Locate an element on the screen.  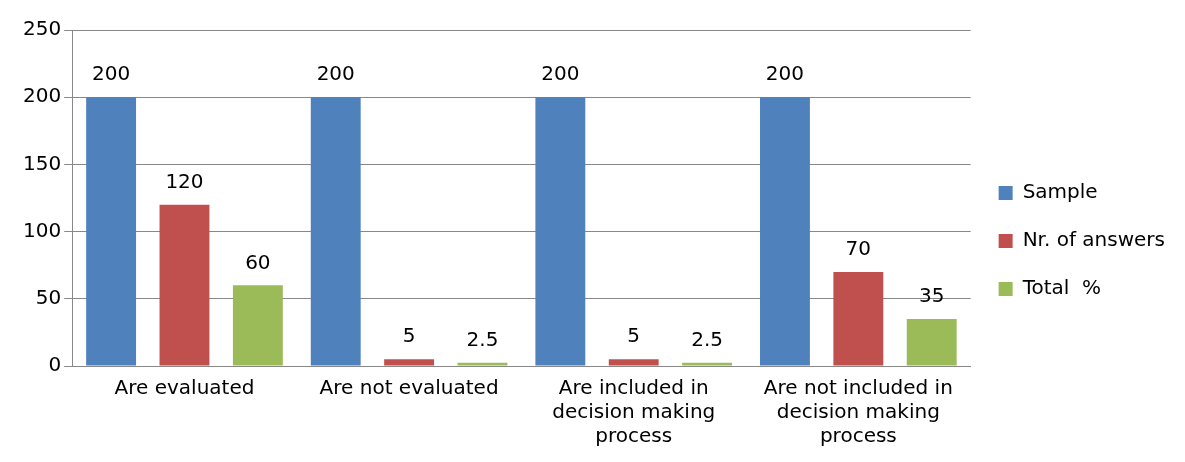
y-tick-label: 50 is located at coordinates (48, 297).